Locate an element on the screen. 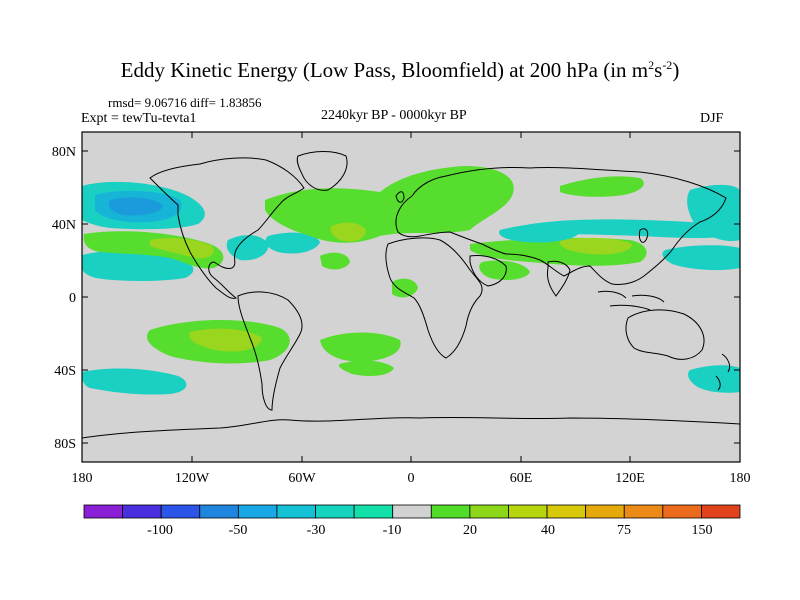 The width and height of the screenshot is (800, 600). lon-label-120w: 120W is located at coordinates (192, 478).